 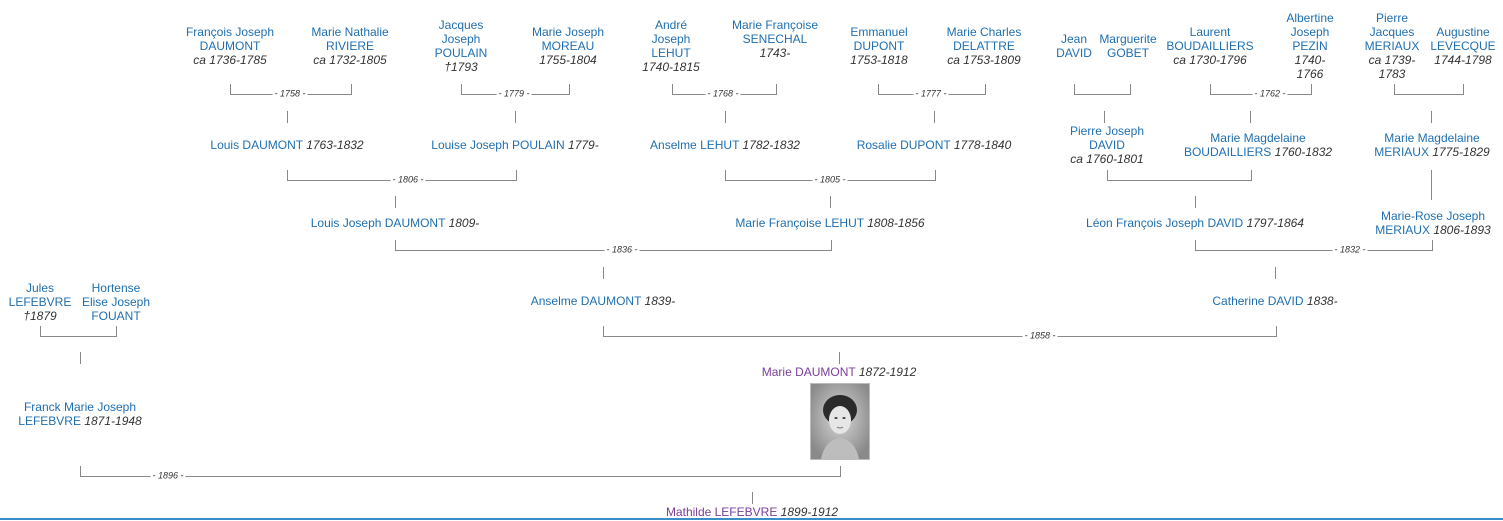 What do you see at coordinates (350, 60) in the screenshot?
I see `person-dates: ca 1732-1805` at bounding box center [350, 60].